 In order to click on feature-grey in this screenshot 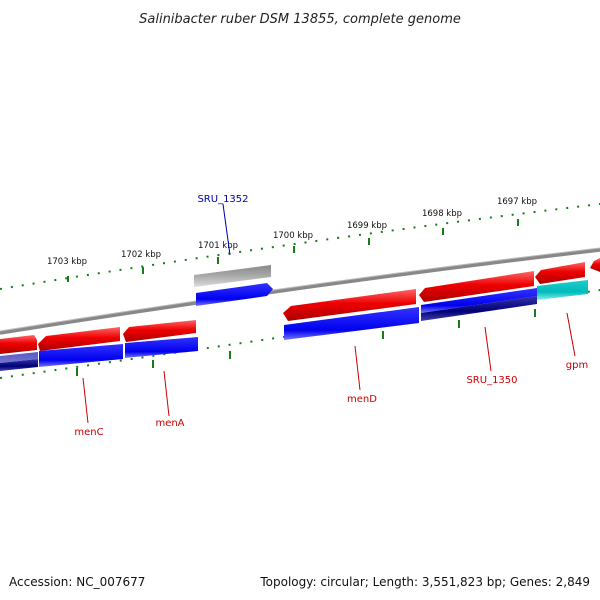, I will do `click(232, 276)`.